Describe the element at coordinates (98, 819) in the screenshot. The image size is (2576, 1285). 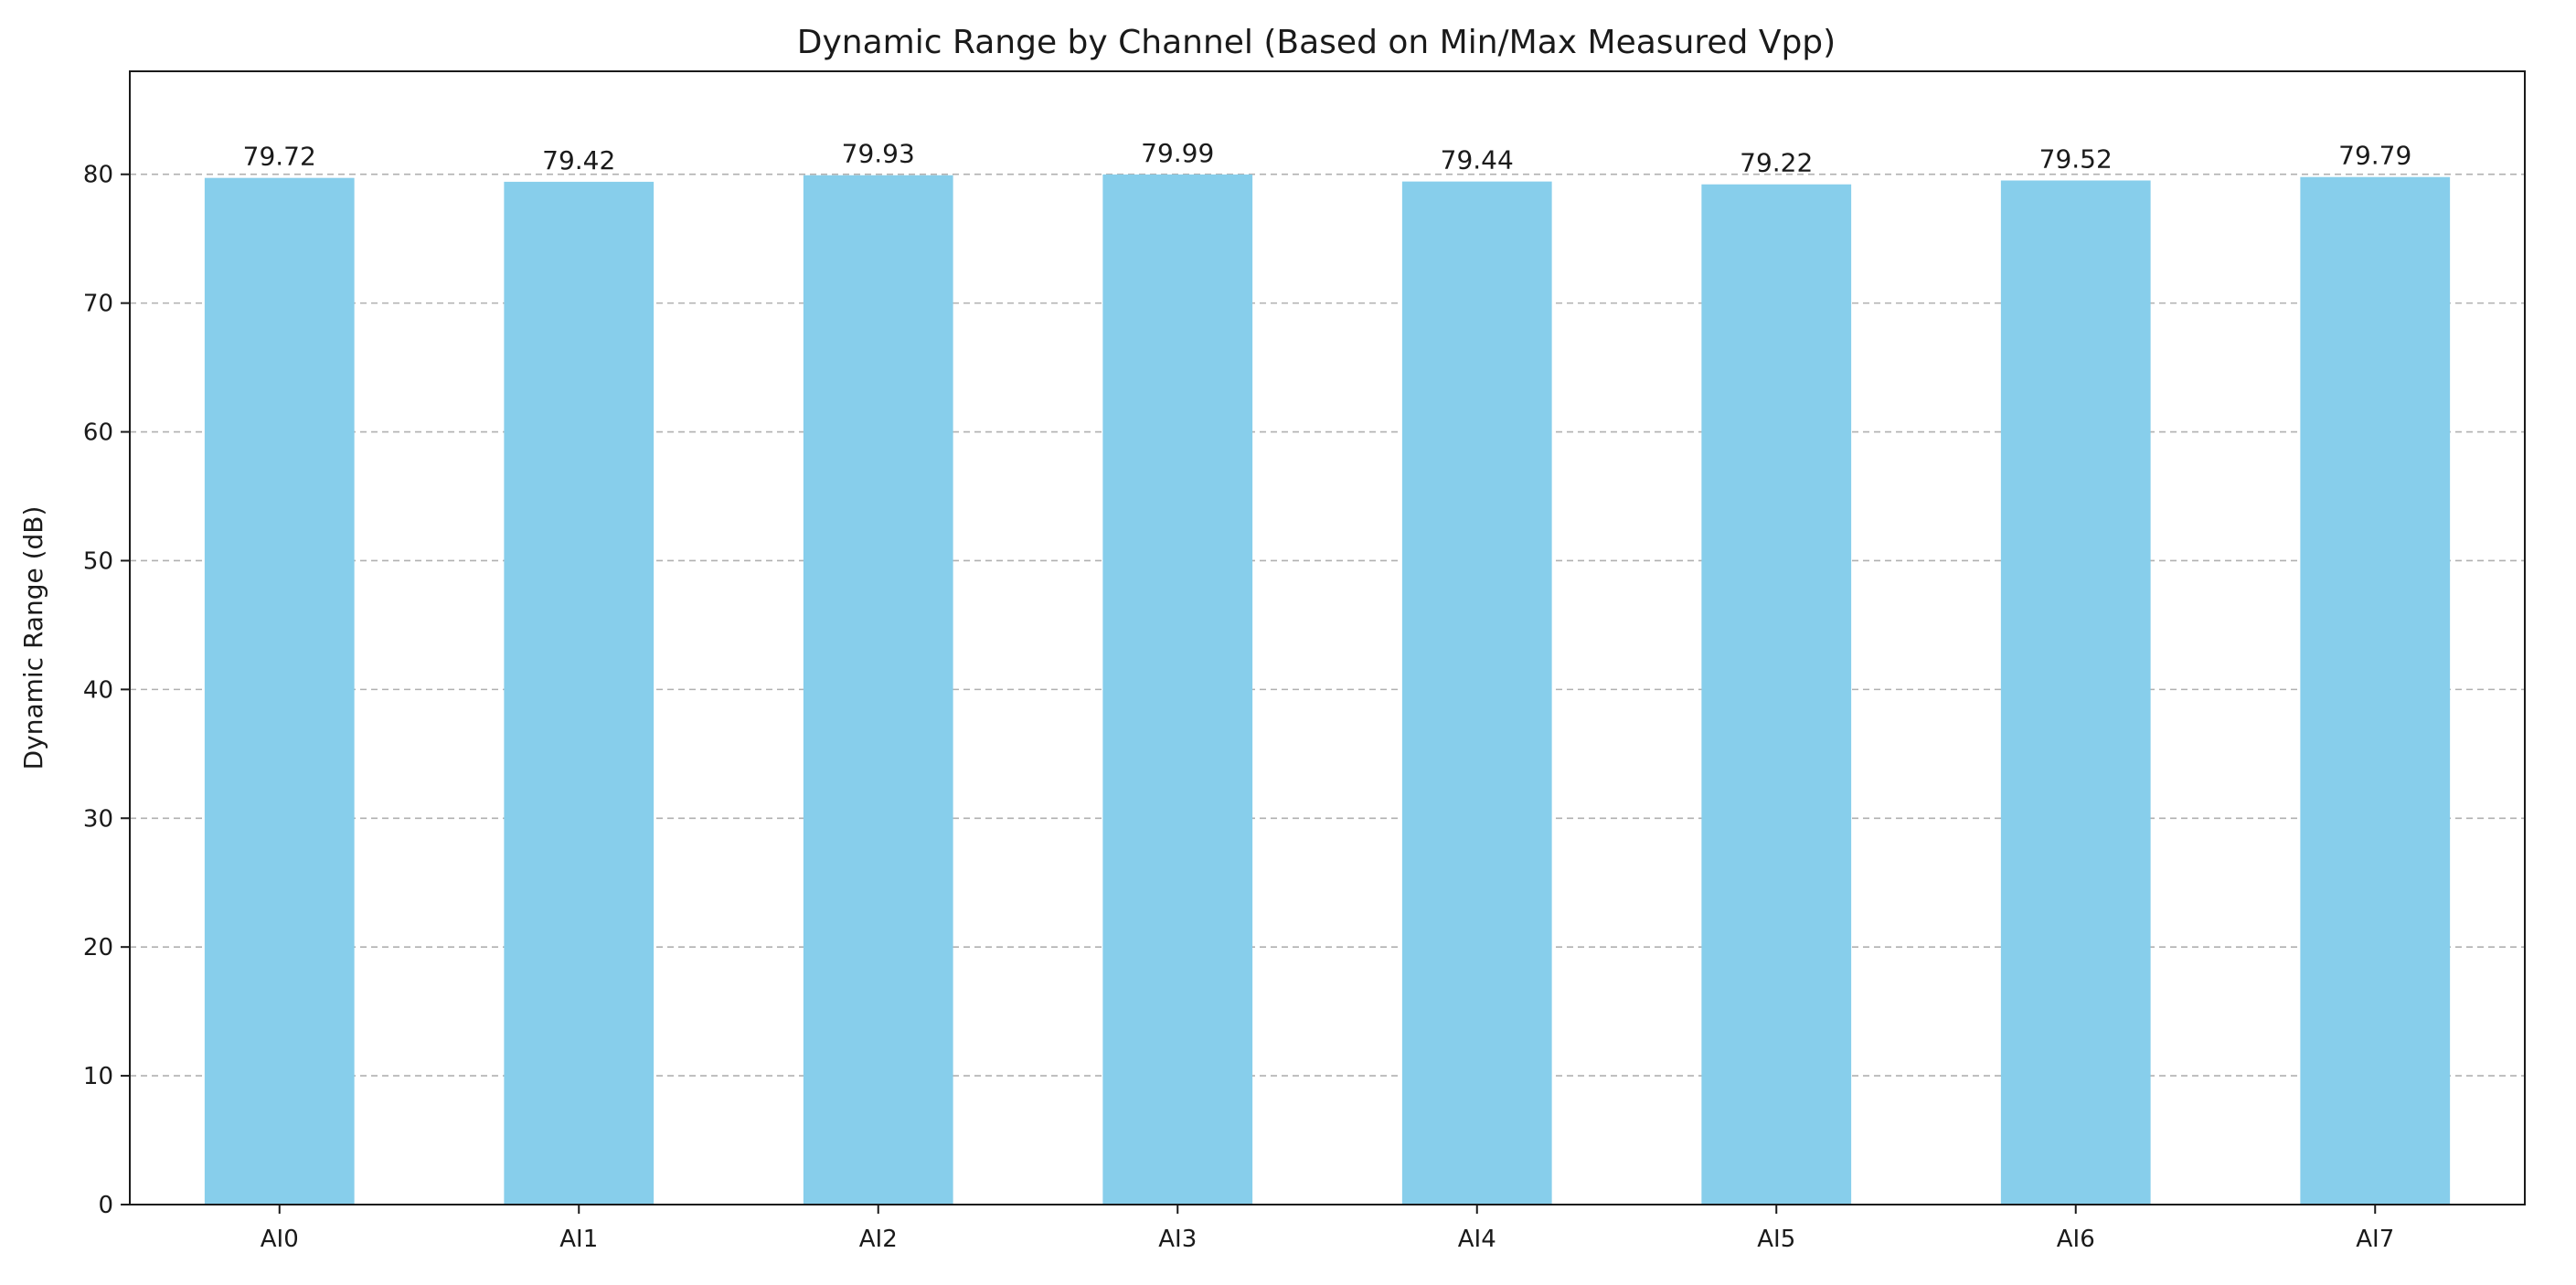
I see `y-tick-label: 30` at that location.